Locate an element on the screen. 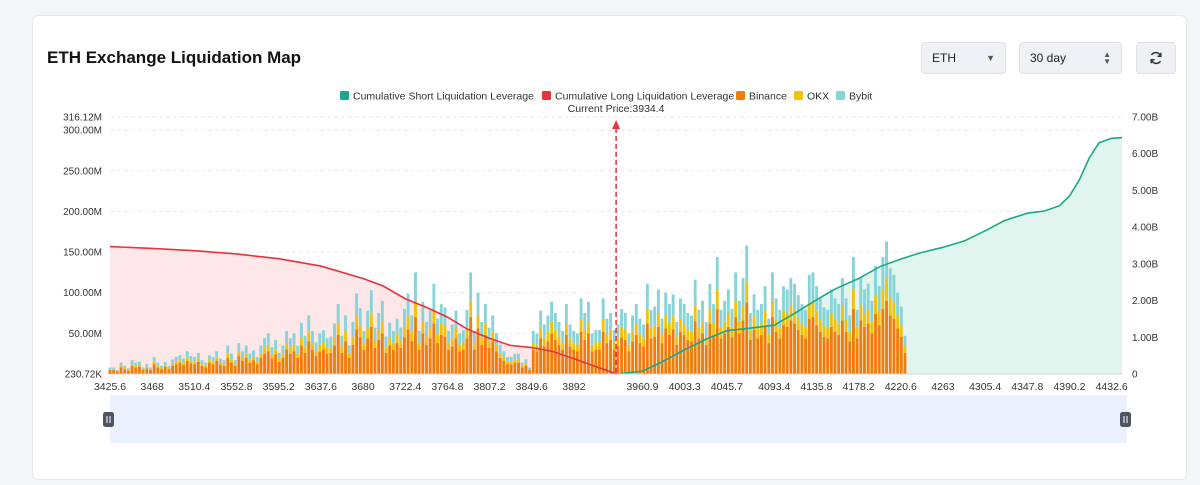 The height and width of the screenshot is (485, 1200). left-axis-tick: 50.00M is located at coordinates (85, 334).